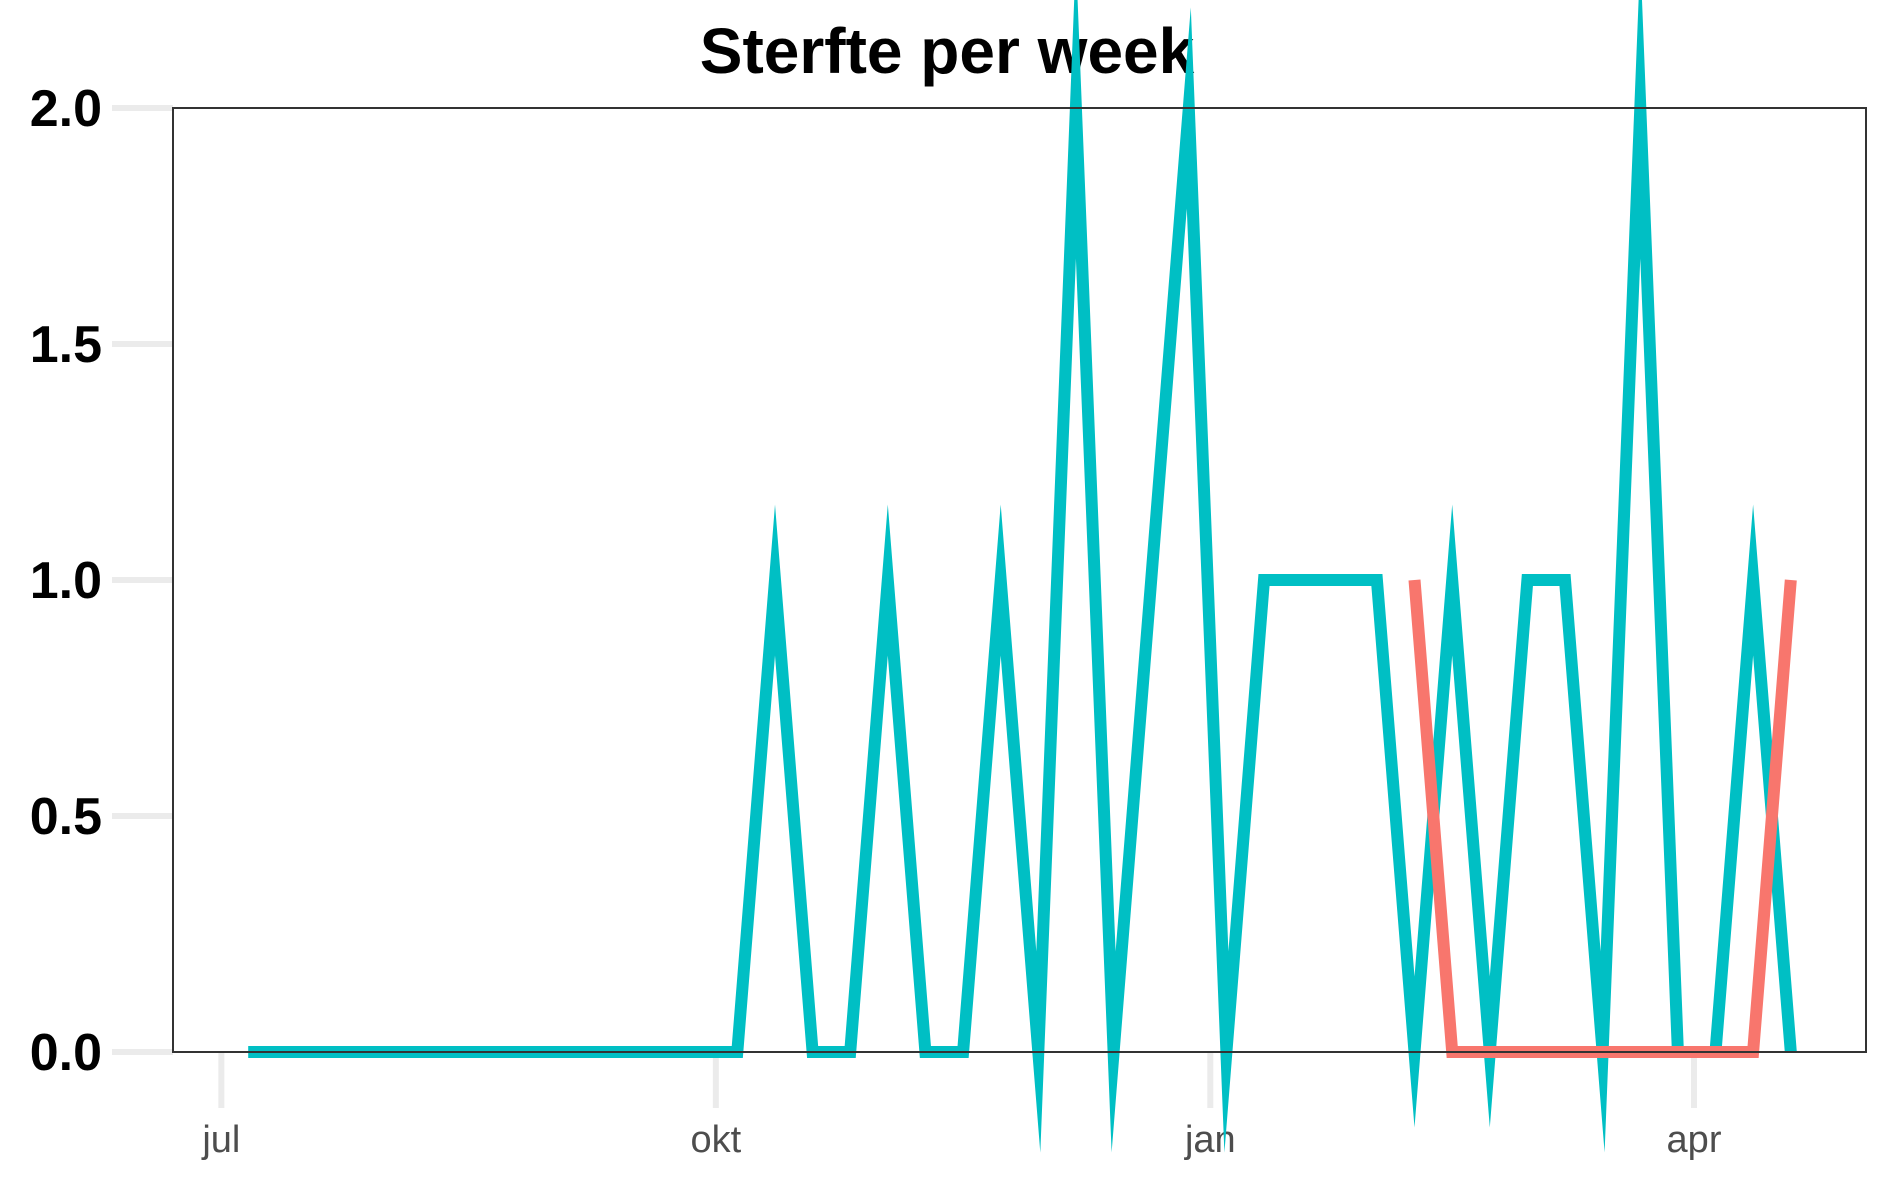 This screenshot has height=1181, width=1889. What do you see at coordinates (66, 345) in the screenshot?
I see `y-tick-label: 1.5` at bounding box center [66, 345].